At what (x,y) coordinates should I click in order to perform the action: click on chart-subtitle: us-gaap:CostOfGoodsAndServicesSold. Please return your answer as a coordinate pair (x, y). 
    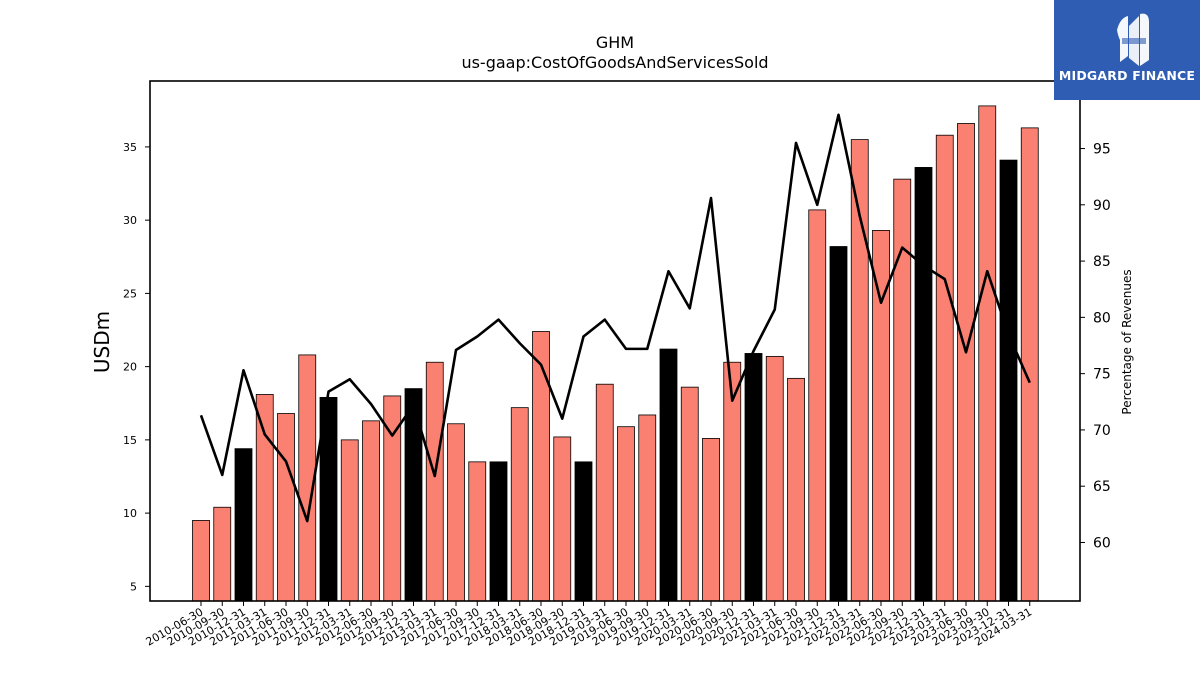
    Looking at the image, I should click on (614, 62).